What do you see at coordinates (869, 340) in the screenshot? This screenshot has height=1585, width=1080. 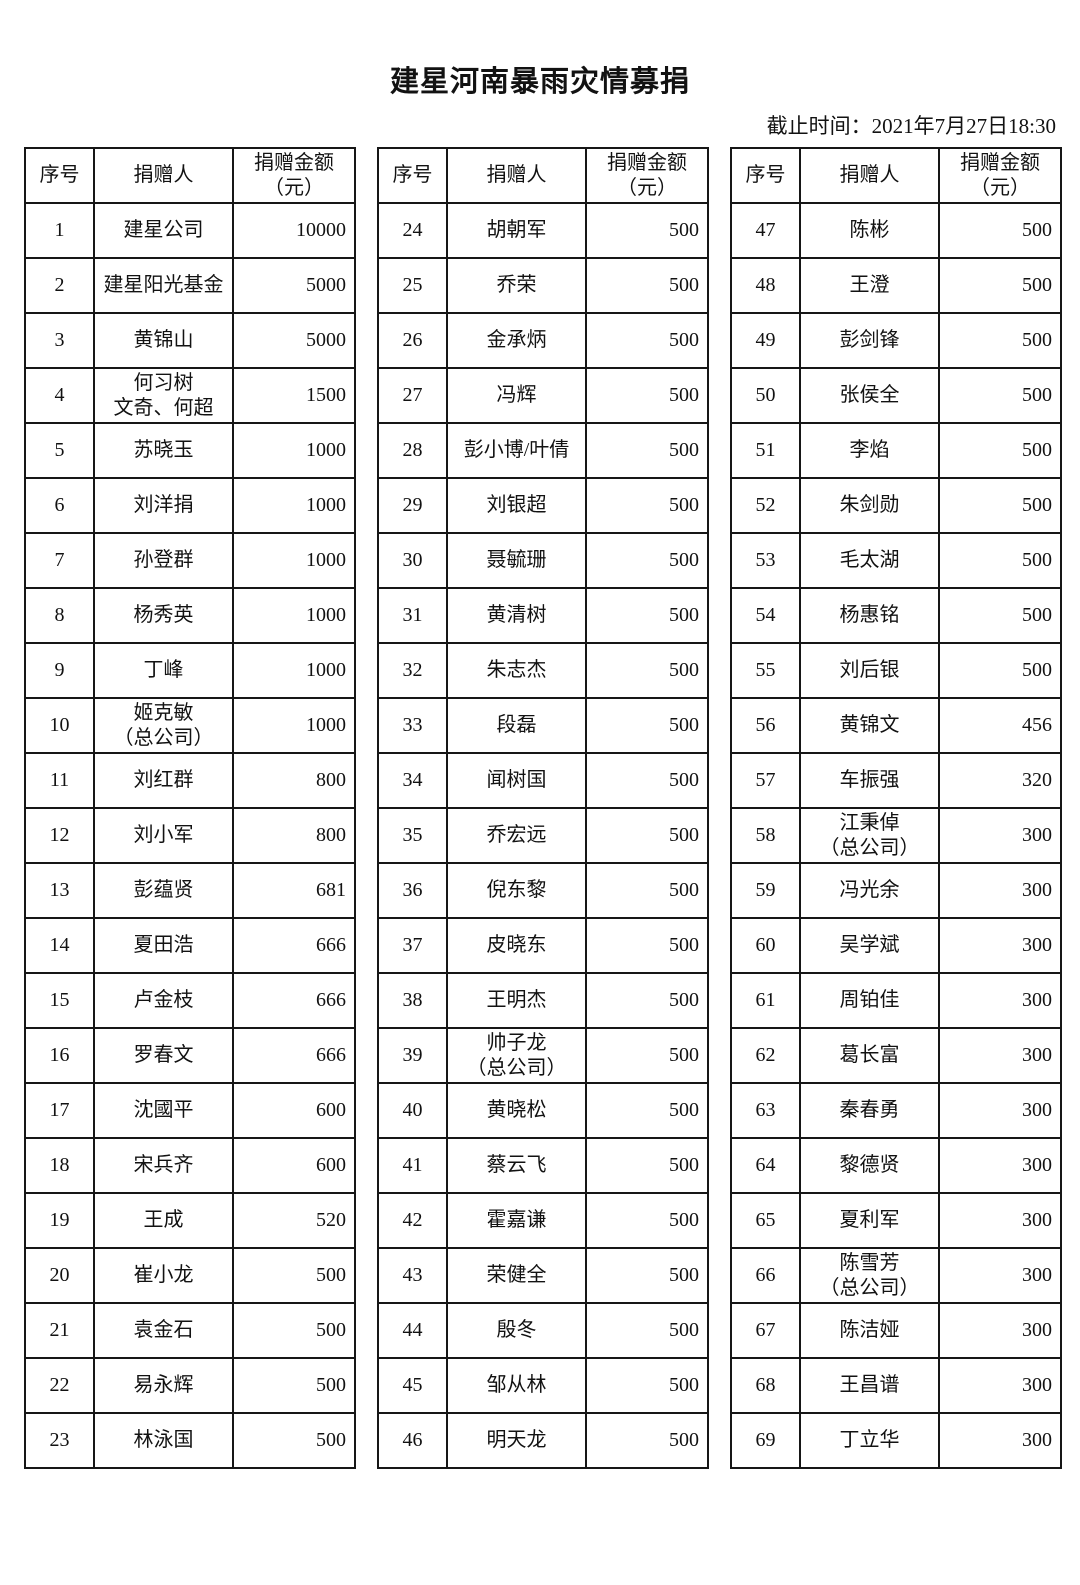 I see `cell-donor: 彭剑锋` at bounding box center [869, 340].